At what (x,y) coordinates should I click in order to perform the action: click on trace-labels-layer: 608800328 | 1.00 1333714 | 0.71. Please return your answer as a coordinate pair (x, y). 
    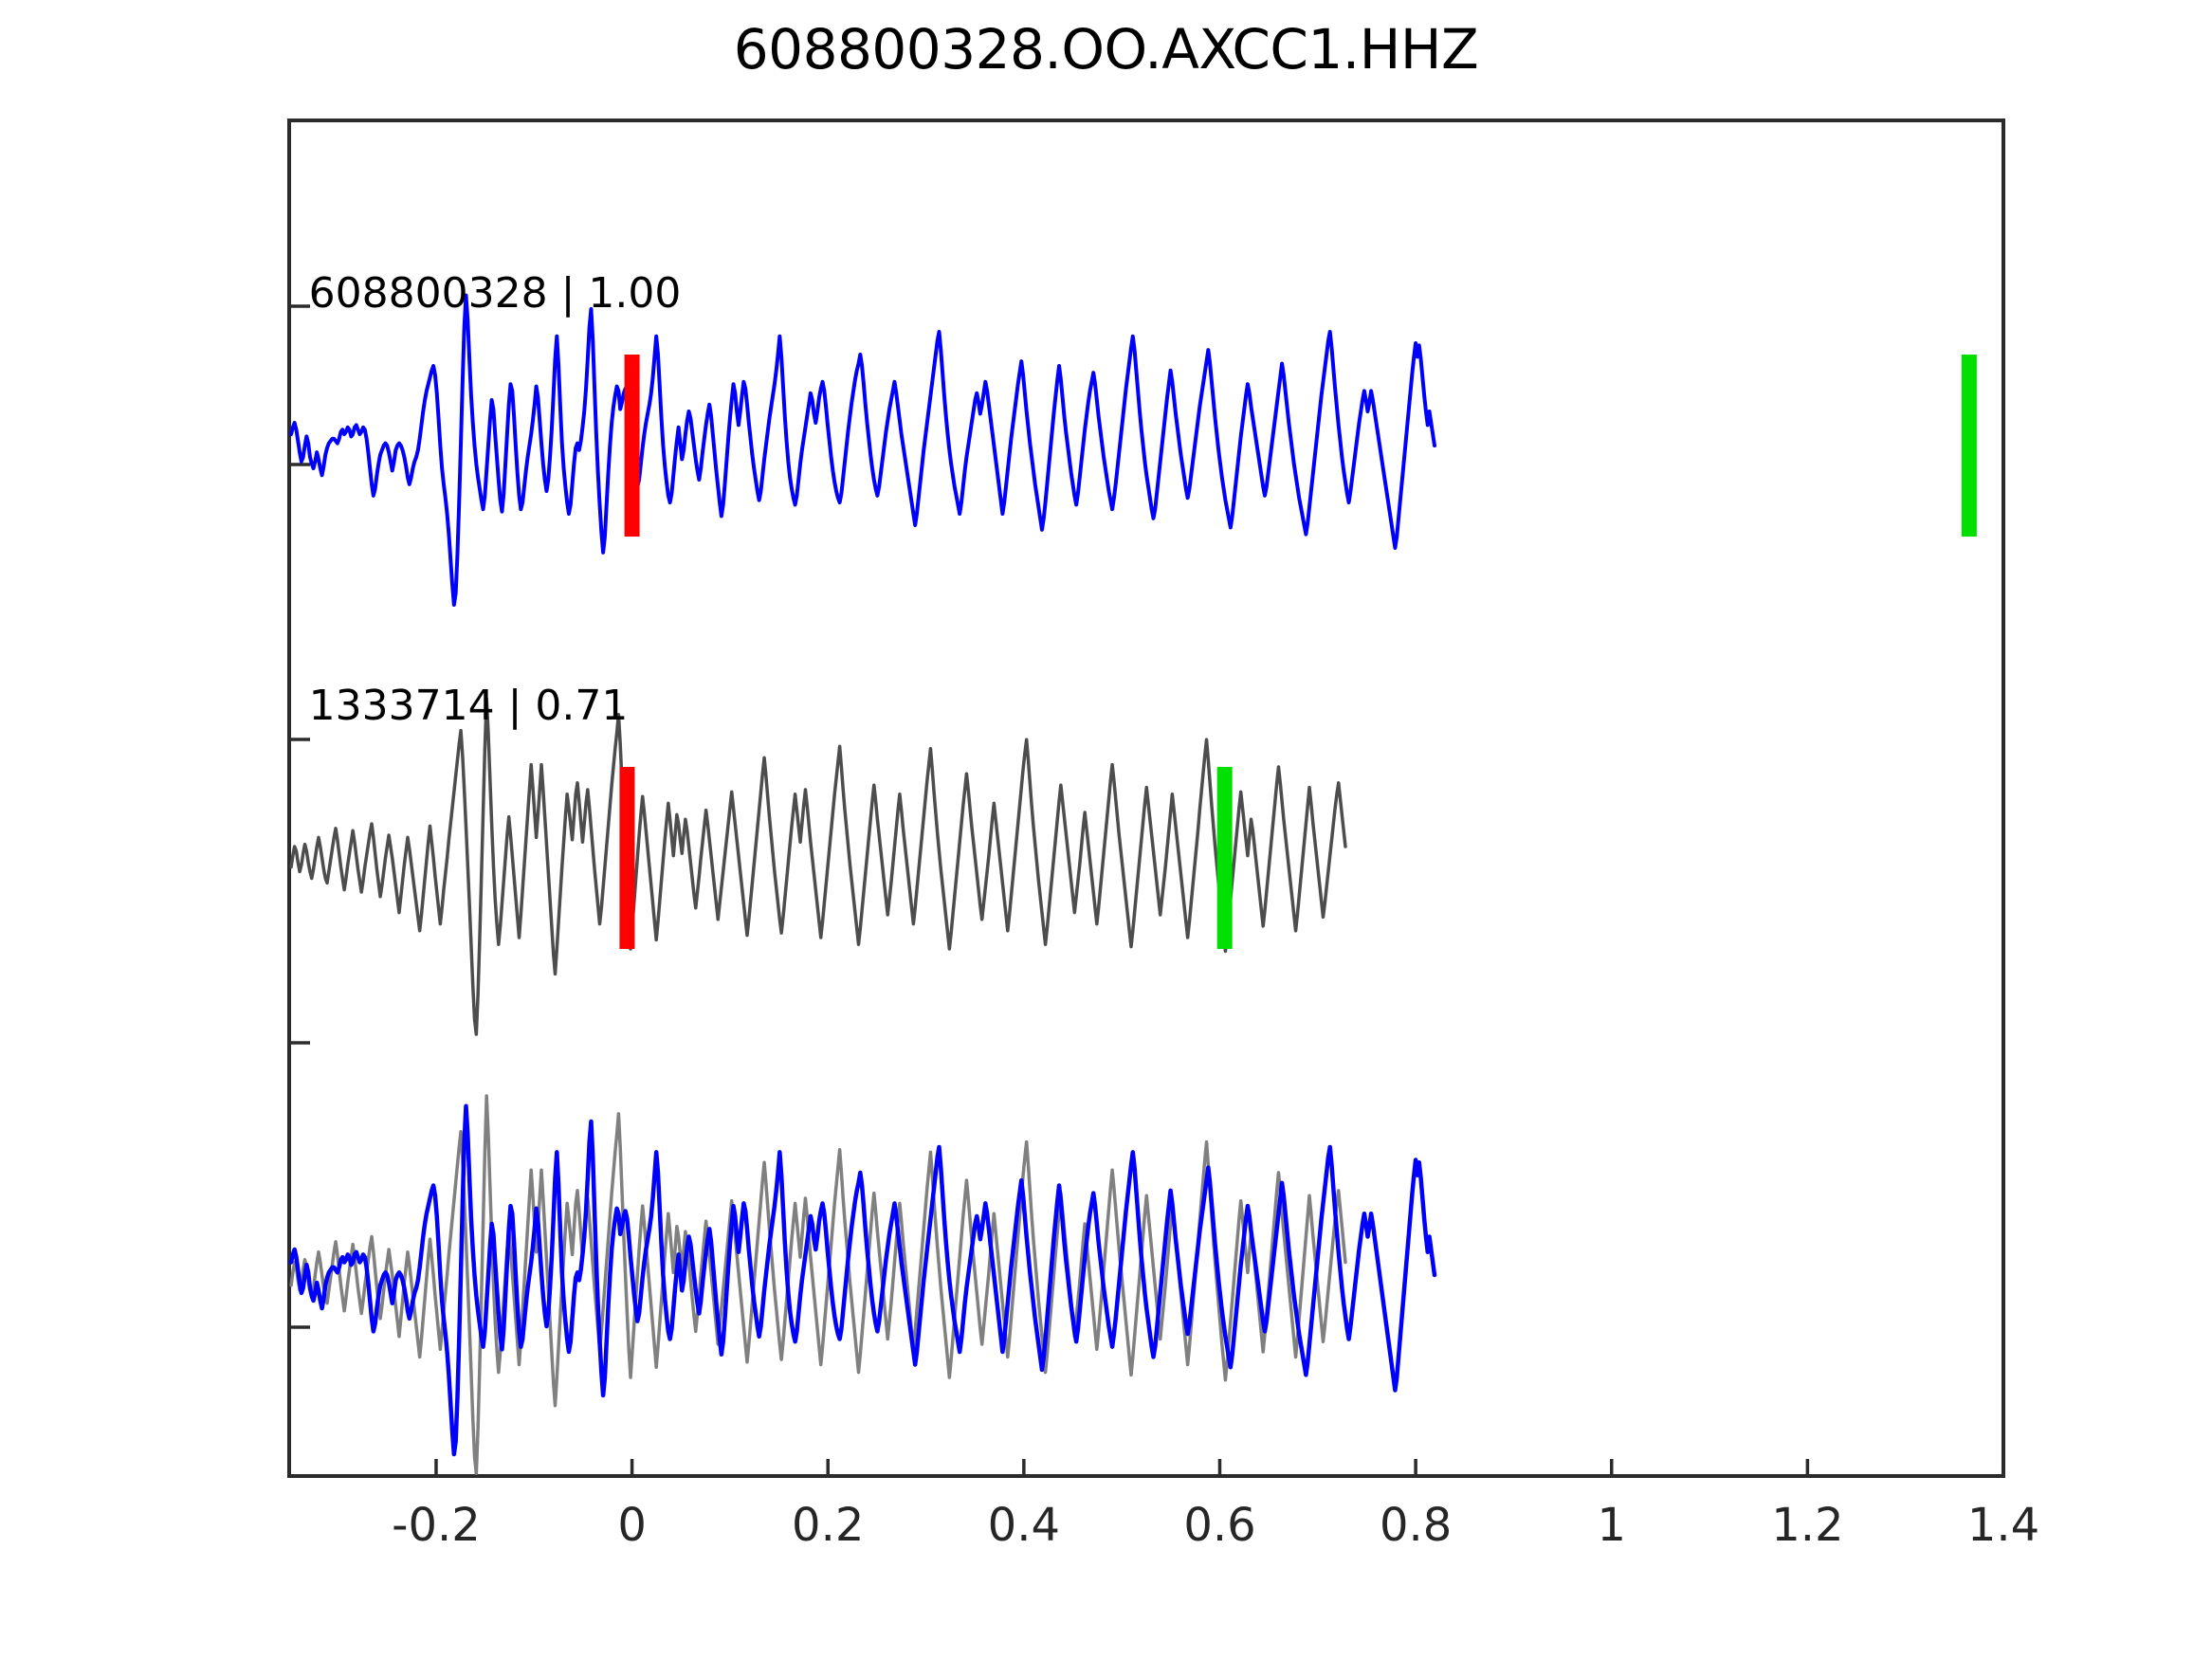
    Looking at the image, I should click on (496, 499).